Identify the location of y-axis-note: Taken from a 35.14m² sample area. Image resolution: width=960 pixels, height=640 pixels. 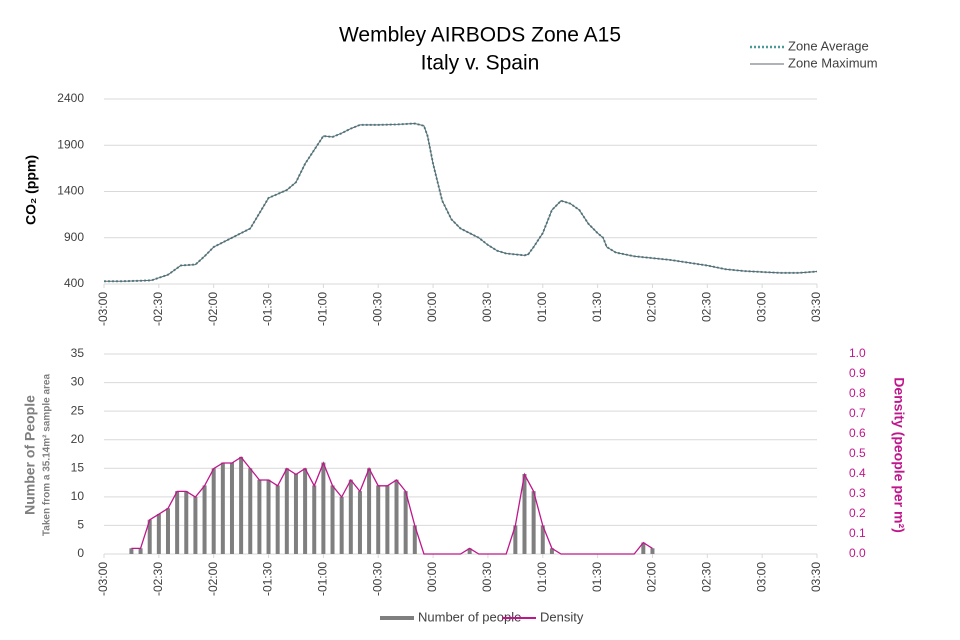
(47, 455).